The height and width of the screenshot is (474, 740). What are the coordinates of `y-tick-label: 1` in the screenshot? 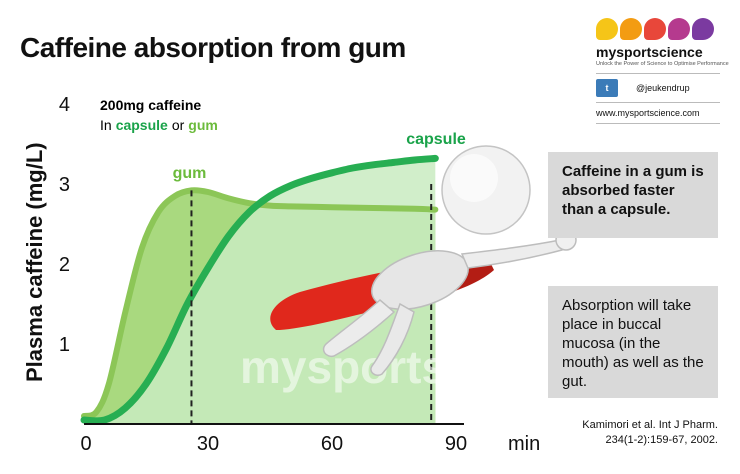 It's located at (64, 345).